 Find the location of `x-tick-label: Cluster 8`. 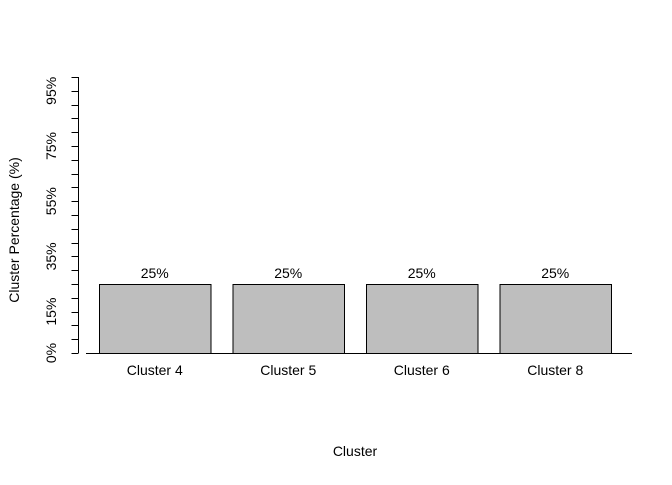

x-tick-label: Cluster 8 is located at coordinates (555, 370).